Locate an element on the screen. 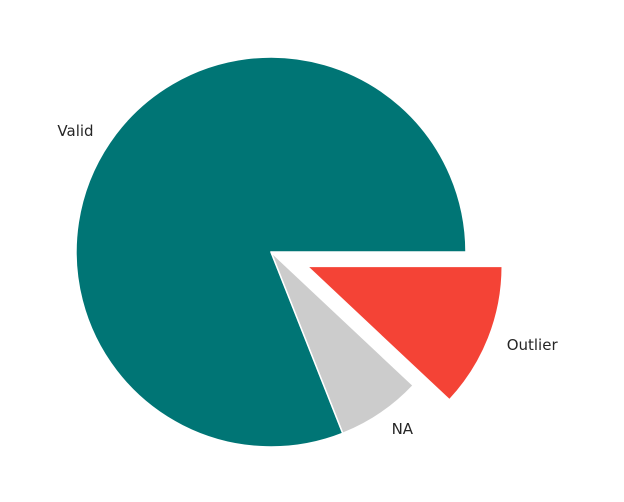  pie-slice-outlier is located at coordinates (405, 333).